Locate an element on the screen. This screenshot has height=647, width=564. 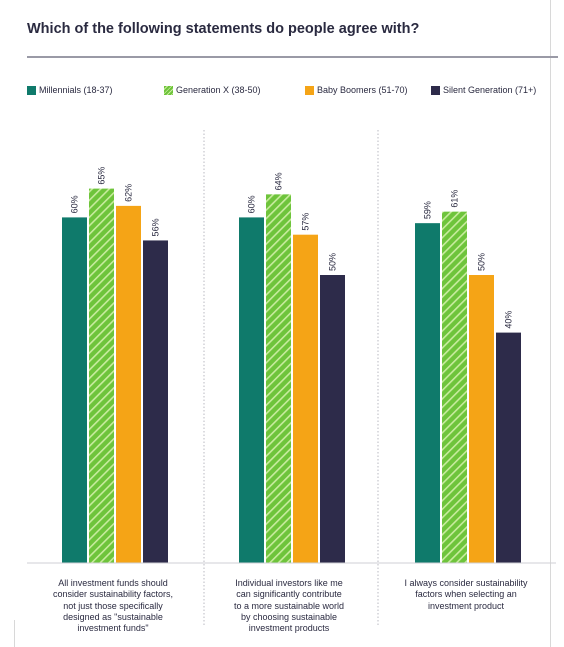
category-label-1-line-3: not just those specifically is located at coordinates (113, 605).